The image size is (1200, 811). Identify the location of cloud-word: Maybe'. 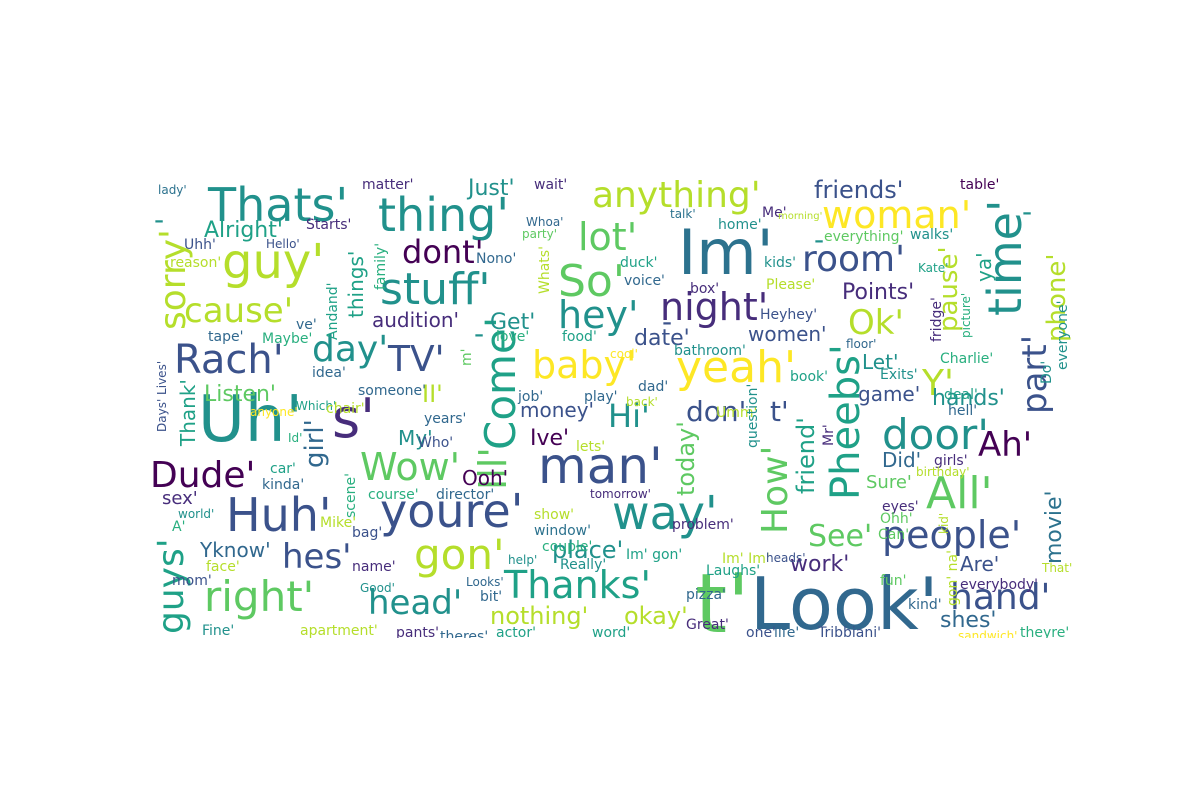
(287, 339).